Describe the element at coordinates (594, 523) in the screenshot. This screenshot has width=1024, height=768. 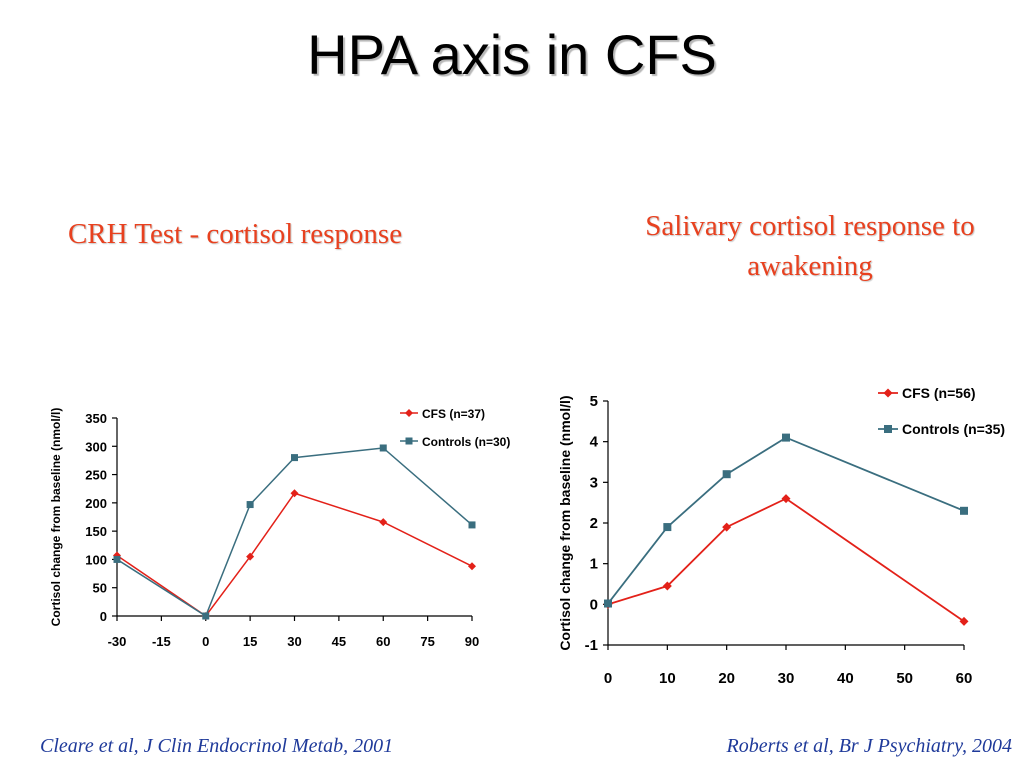
I see `y-tick-label: 2` at that location.